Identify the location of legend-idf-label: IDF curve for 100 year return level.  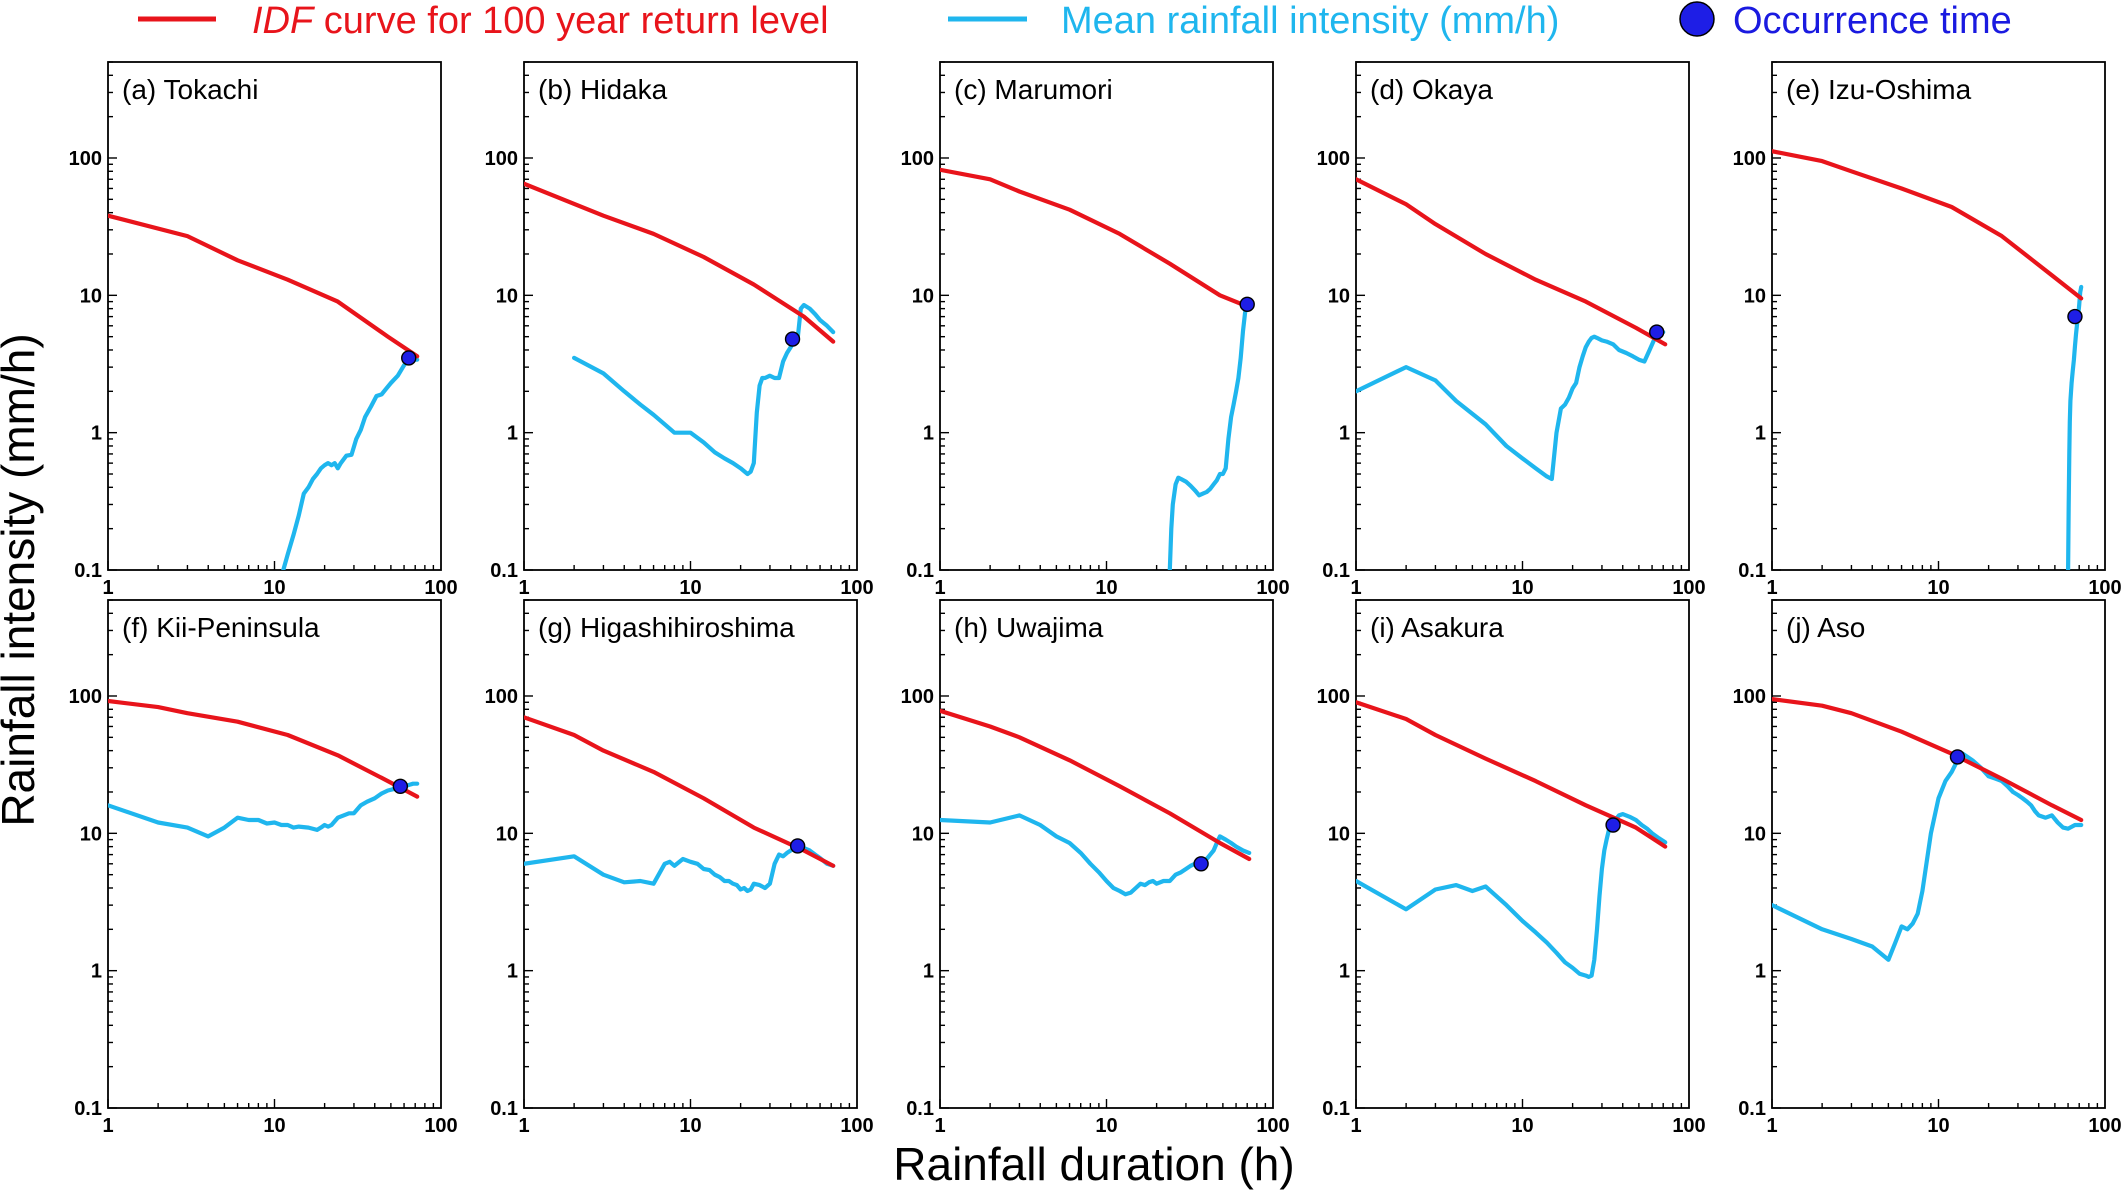
(540, 21).